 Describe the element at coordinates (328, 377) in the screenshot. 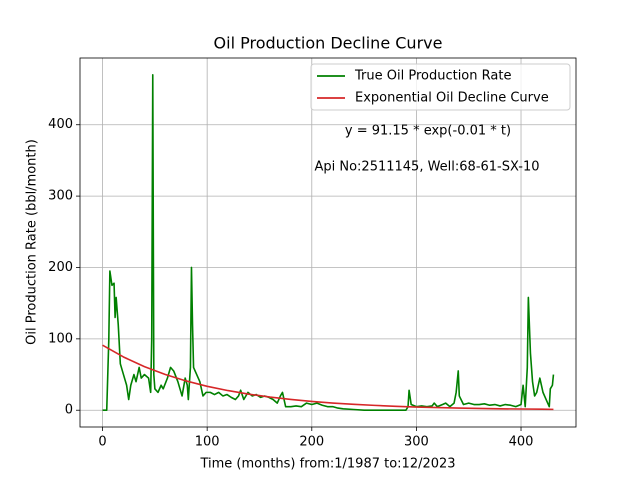

I see `series-line` at that location.